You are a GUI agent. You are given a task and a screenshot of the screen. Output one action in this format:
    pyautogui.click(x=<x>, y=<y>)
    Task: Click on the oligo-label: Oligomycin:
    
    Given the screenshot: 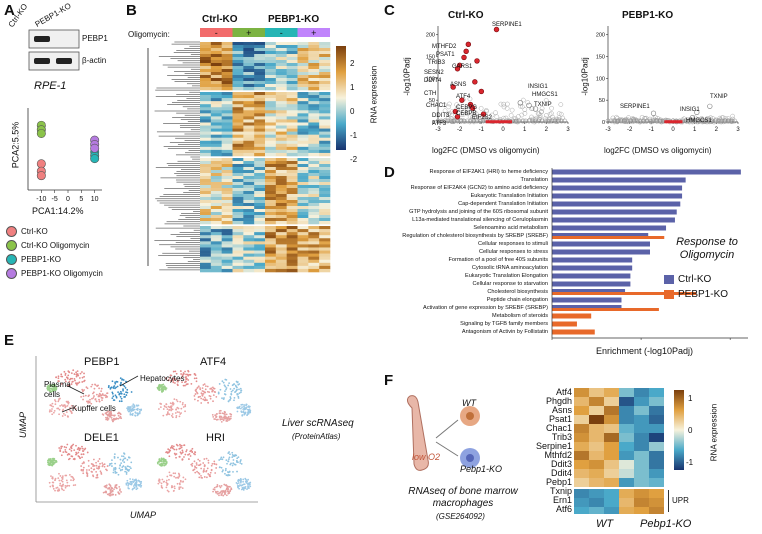 What is the action you would take?
    pyautogui.click(x=149, y=34)
    